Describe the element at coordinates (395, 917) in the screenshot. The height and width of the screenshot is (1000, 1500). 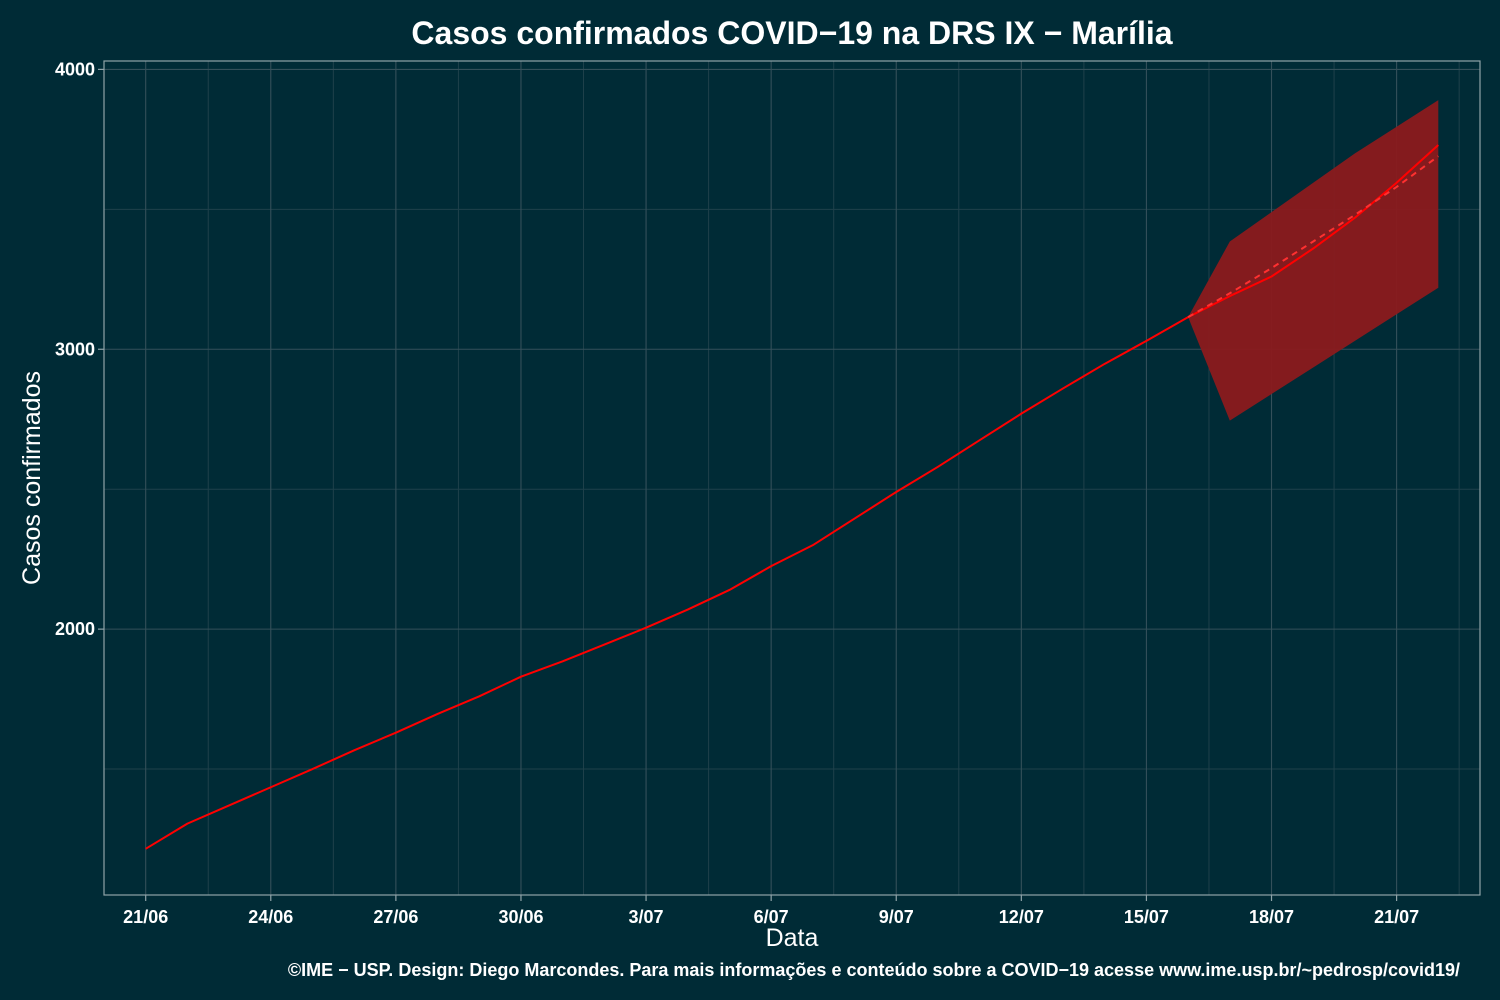
I see `x-tick-label: 27/06` at that location.